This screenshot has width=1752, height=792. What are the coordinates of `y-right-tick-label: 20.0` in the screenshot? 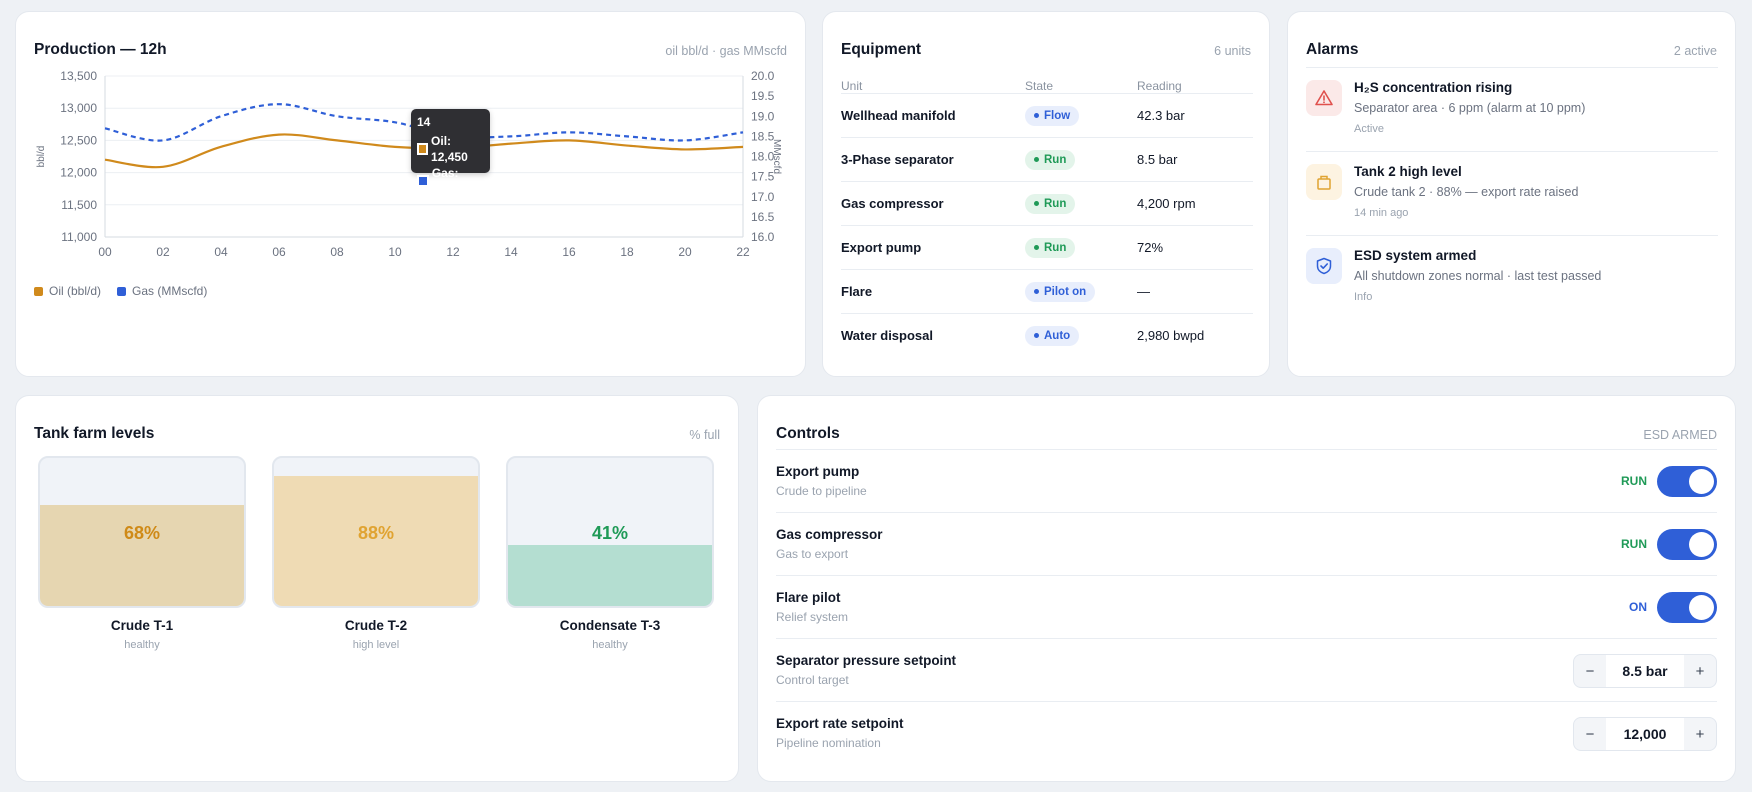 It's located at (763, 76).